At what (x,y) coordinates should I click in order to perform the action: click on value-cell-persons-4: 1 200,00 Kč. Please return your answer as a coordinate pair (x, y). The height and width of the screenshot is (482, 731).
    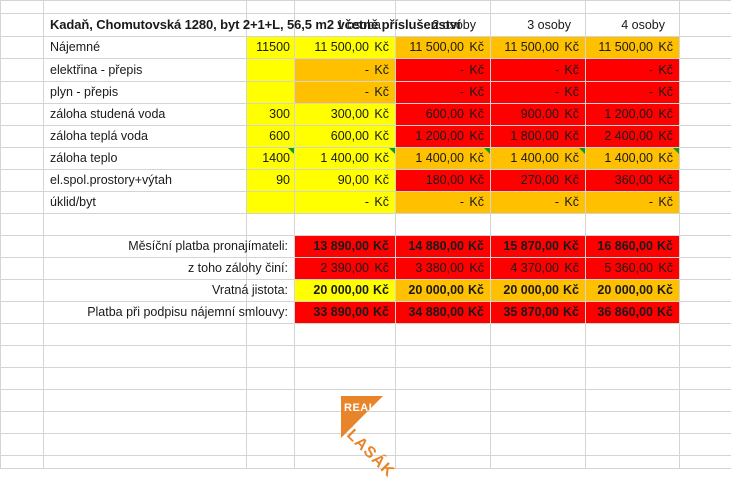
    Looking at the image, I should click on (632, 114).